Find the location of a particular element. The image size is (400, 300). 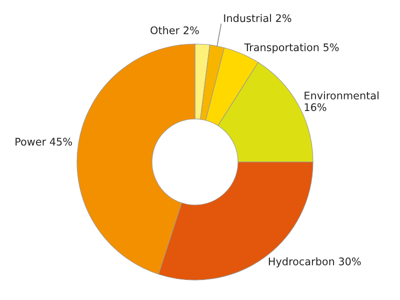

data-label: 16% is located at coordinates (315, 107).